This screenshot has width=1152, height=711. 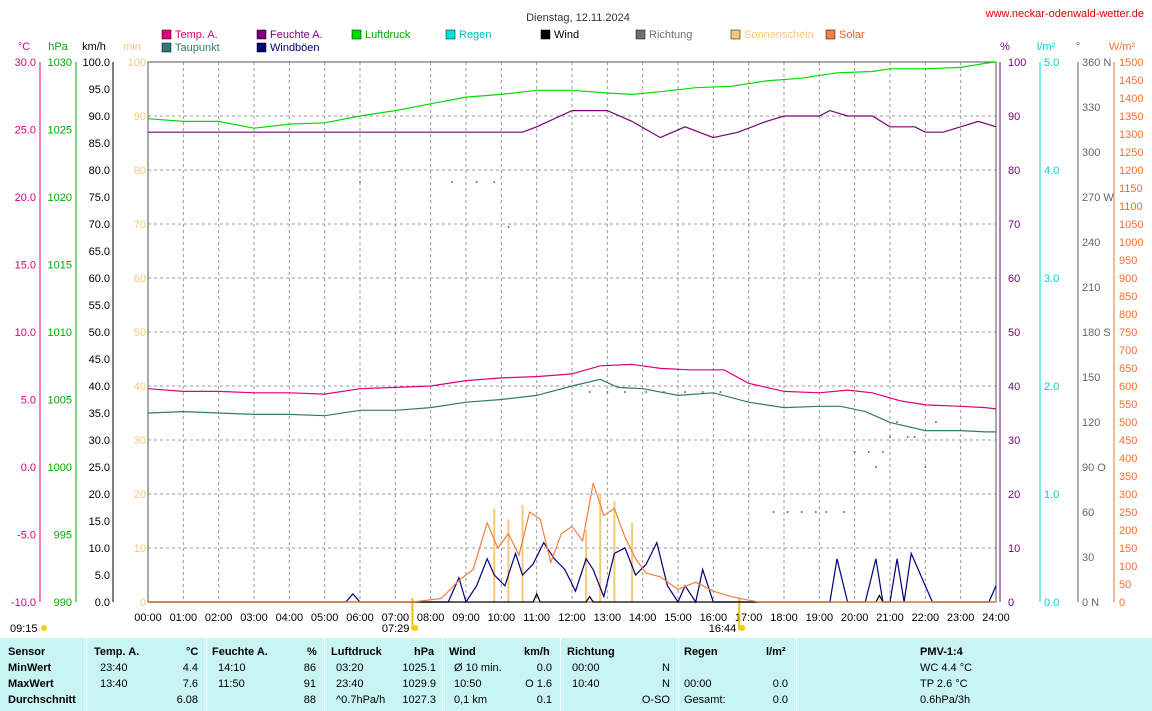 I want to click on temp-tick-label: 20.0, so click(x=25, y=198).